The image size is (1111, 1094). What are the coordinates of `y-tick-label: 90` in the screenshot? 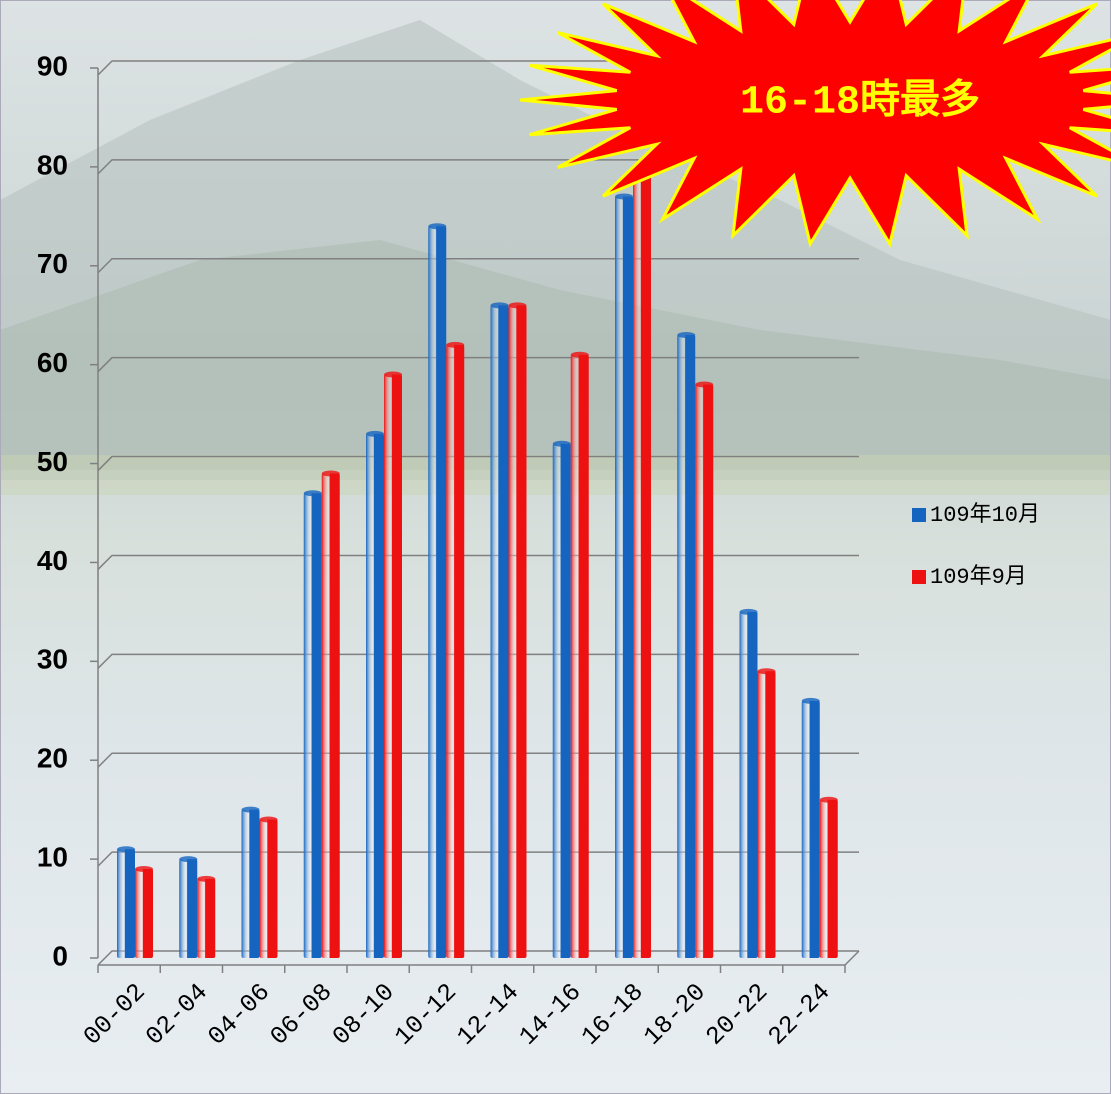 It's located at (52, 65).